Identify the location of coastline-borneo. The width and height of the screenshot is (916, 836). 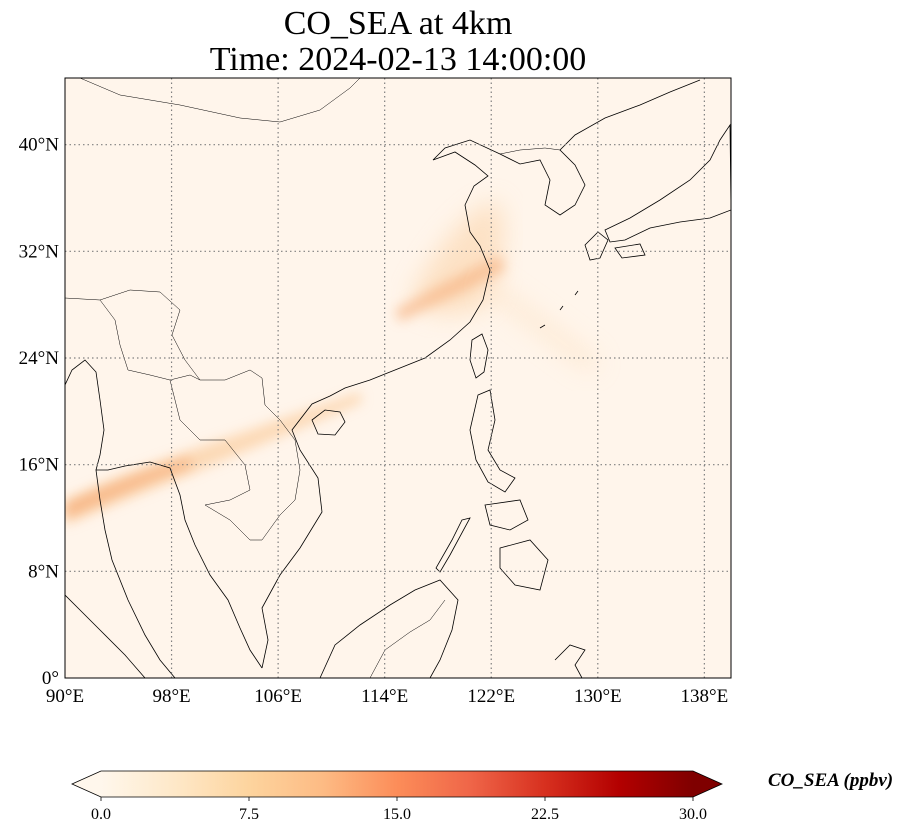
(389, 628).